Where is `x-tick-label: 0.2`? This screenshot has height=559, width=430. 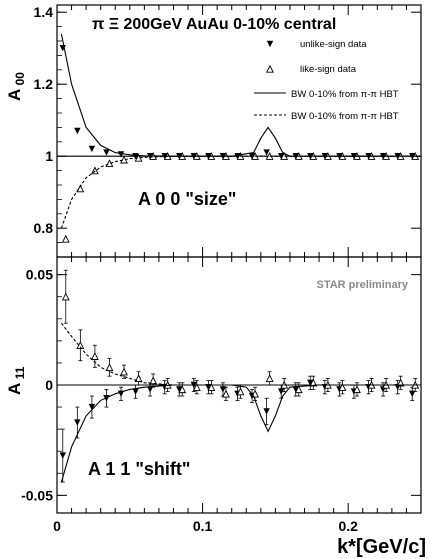 x-tick-label: 0.2 is located at coordinates (348, 526).